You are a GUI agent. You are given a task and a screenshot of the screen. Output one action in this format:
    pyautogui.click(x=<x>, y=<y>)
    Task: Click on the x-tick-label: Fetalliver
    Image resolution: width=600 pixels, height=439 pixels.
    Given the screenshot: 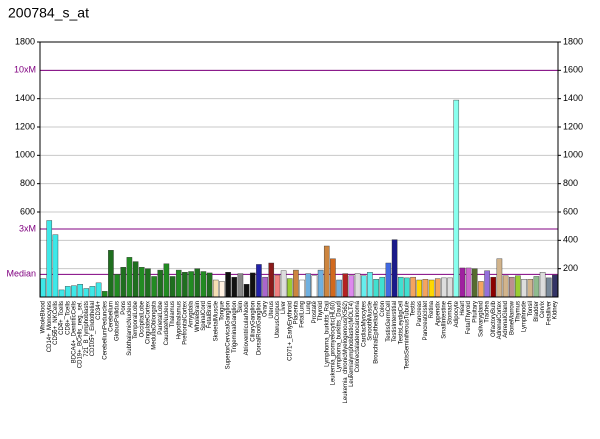 What is the action you would take?
    pyautogui.click(x=549, y=313)
    